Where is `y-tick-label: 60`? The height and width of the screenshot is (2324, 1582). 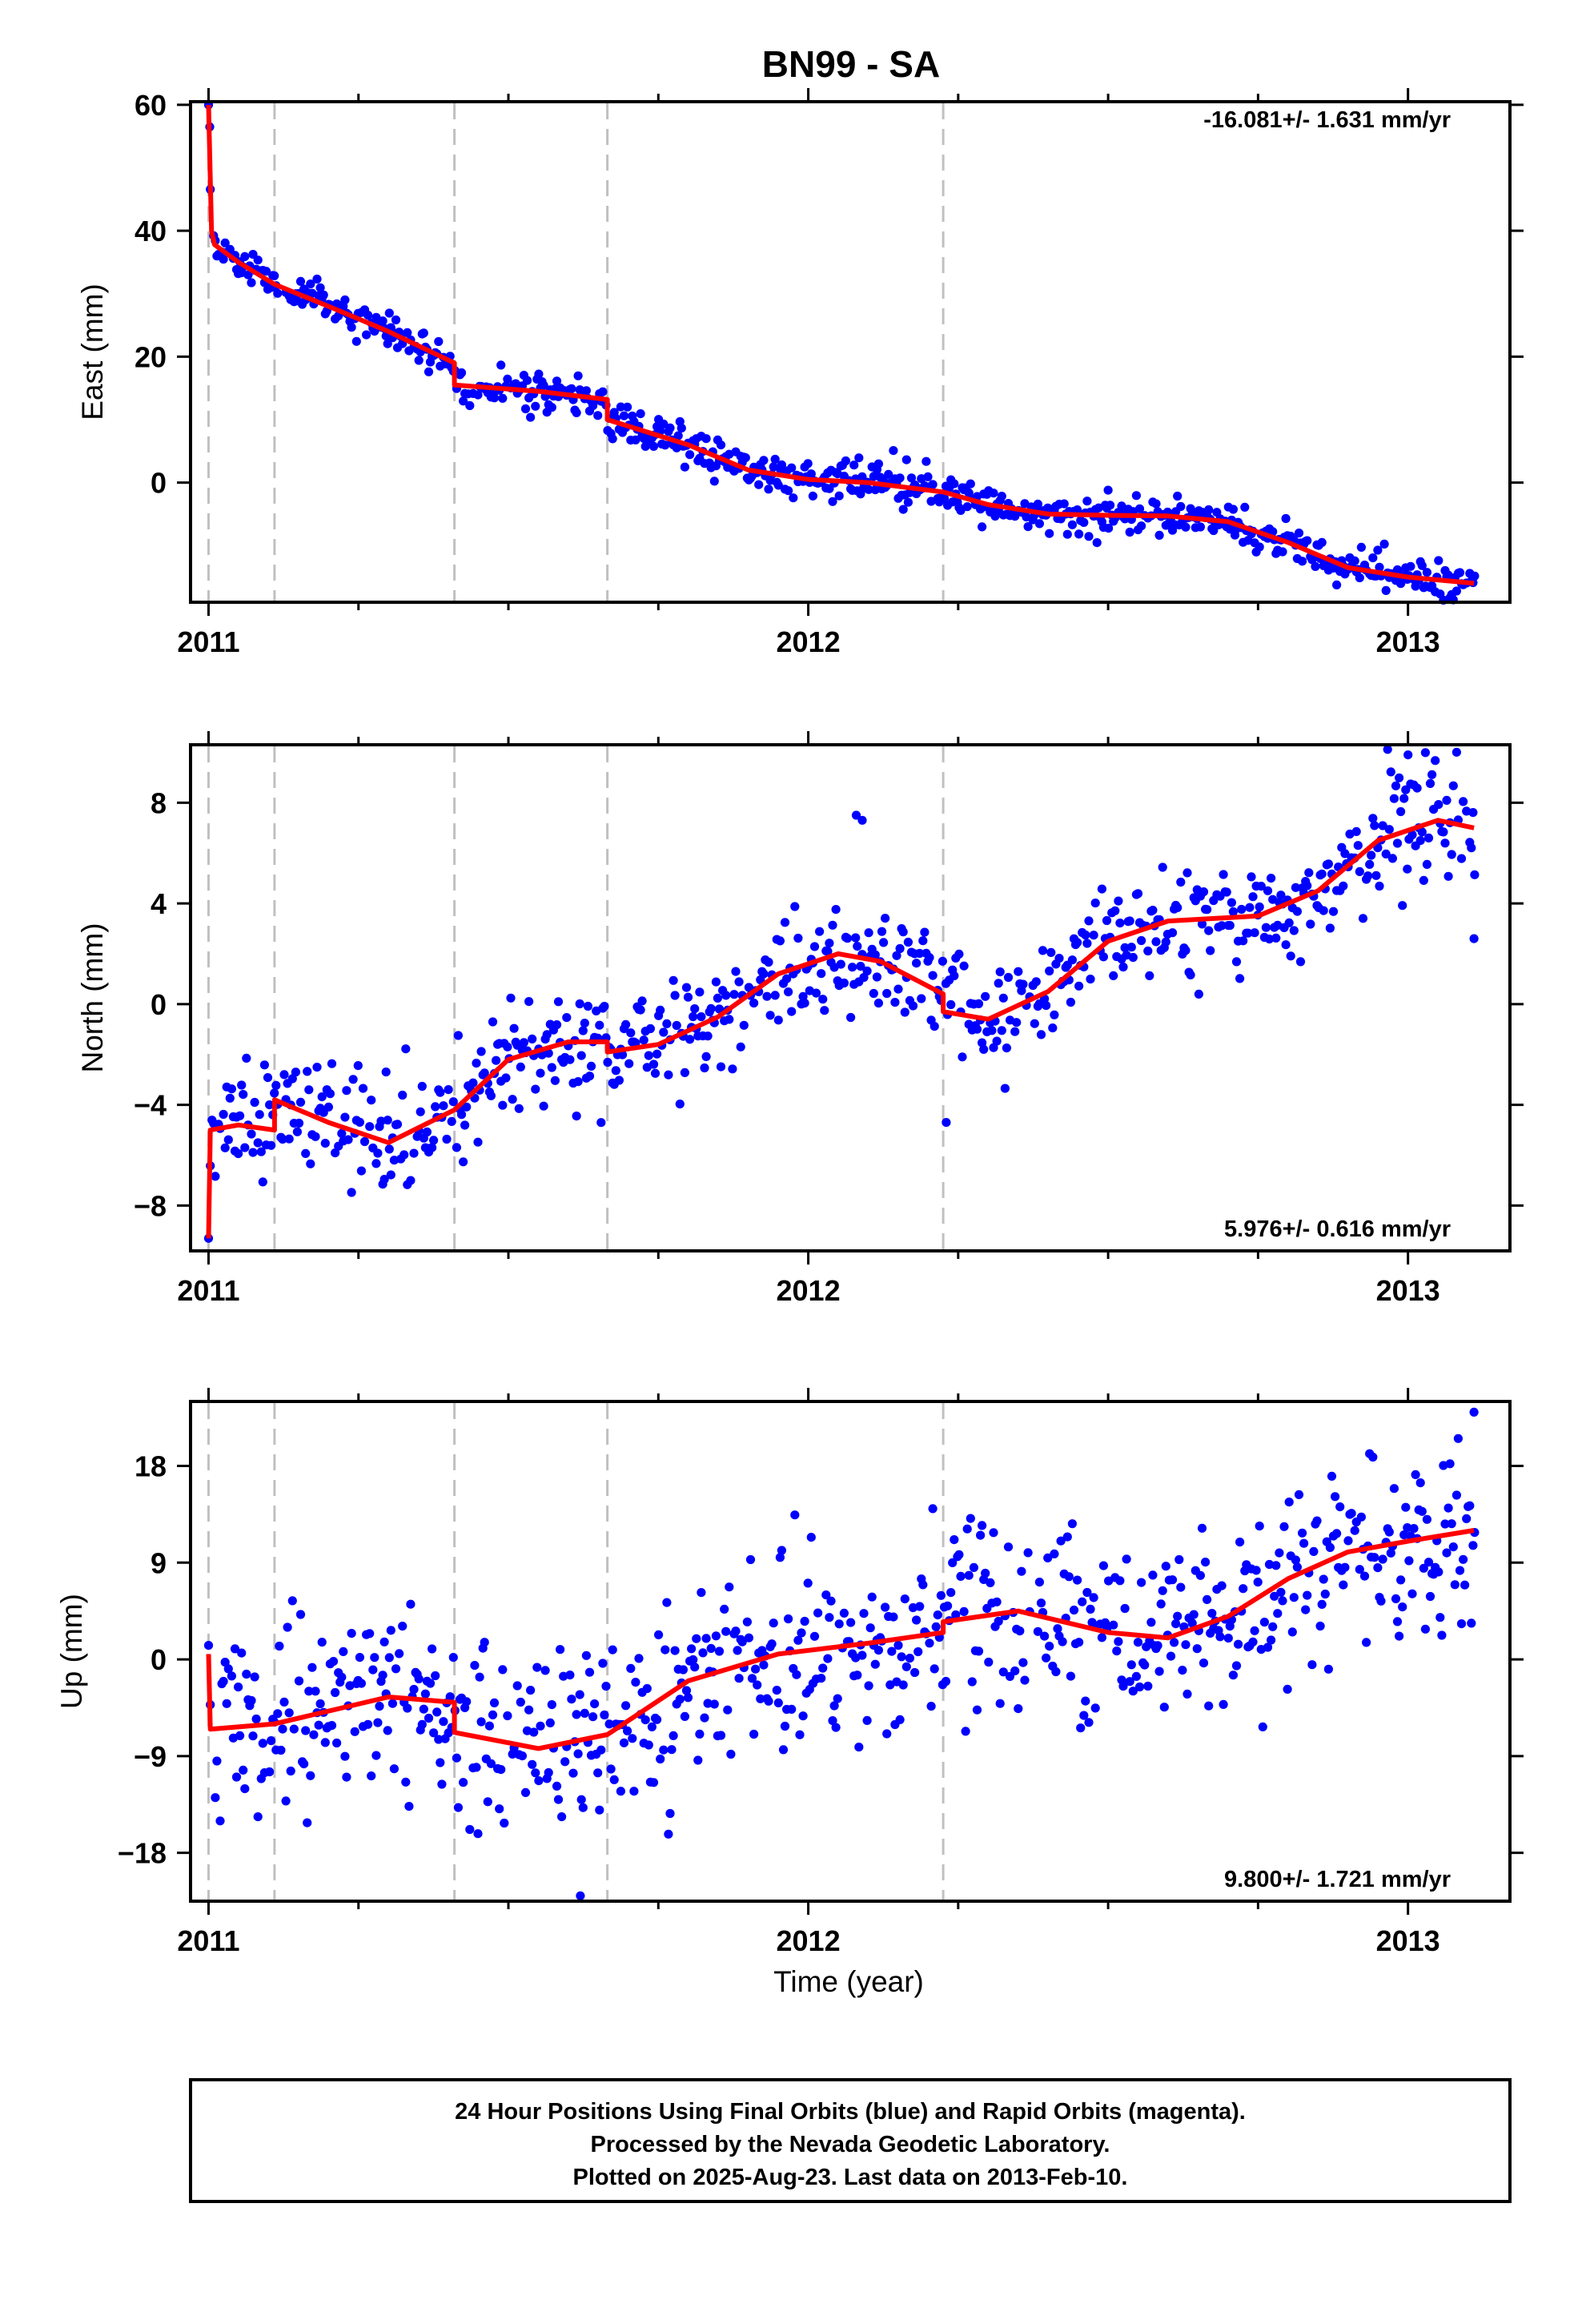 y-tick-label: 60 is located at coordinates (151, 106).